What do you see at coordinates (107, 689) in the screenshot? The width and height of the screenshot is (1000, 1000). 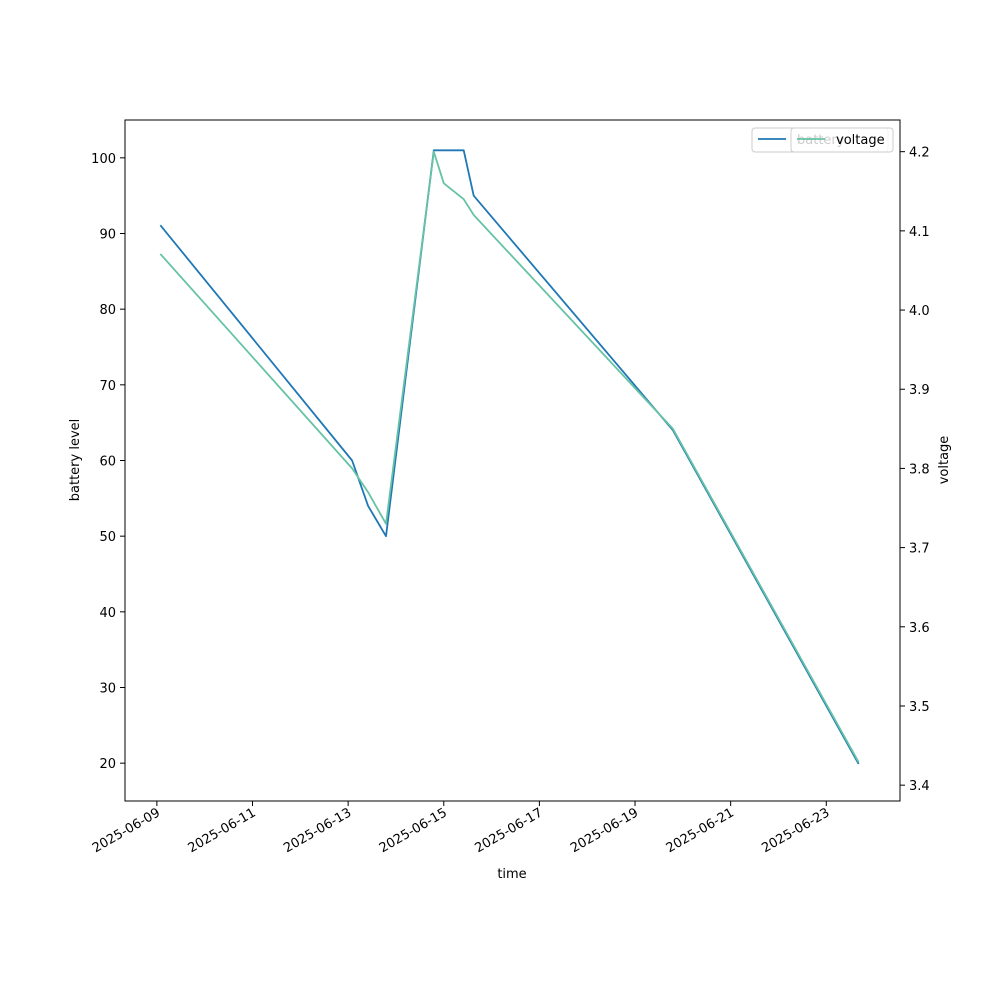 I see `y-left-tick-label: 30` at bounding box center [107, 689].